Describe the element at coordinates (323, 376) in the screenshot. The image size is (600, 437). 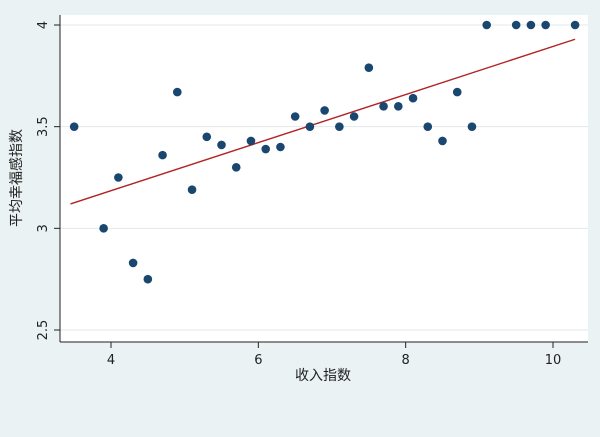
I see `x-axis-title: 收入指数` at that location.